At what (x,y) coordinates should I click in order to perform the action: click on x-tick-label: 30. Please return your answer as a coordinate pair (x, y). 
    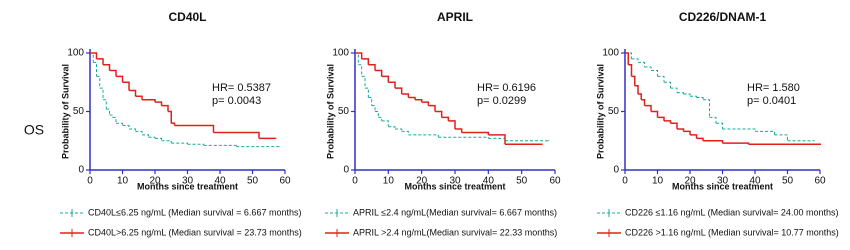
    Looking at the image, I should click on (188, 181).